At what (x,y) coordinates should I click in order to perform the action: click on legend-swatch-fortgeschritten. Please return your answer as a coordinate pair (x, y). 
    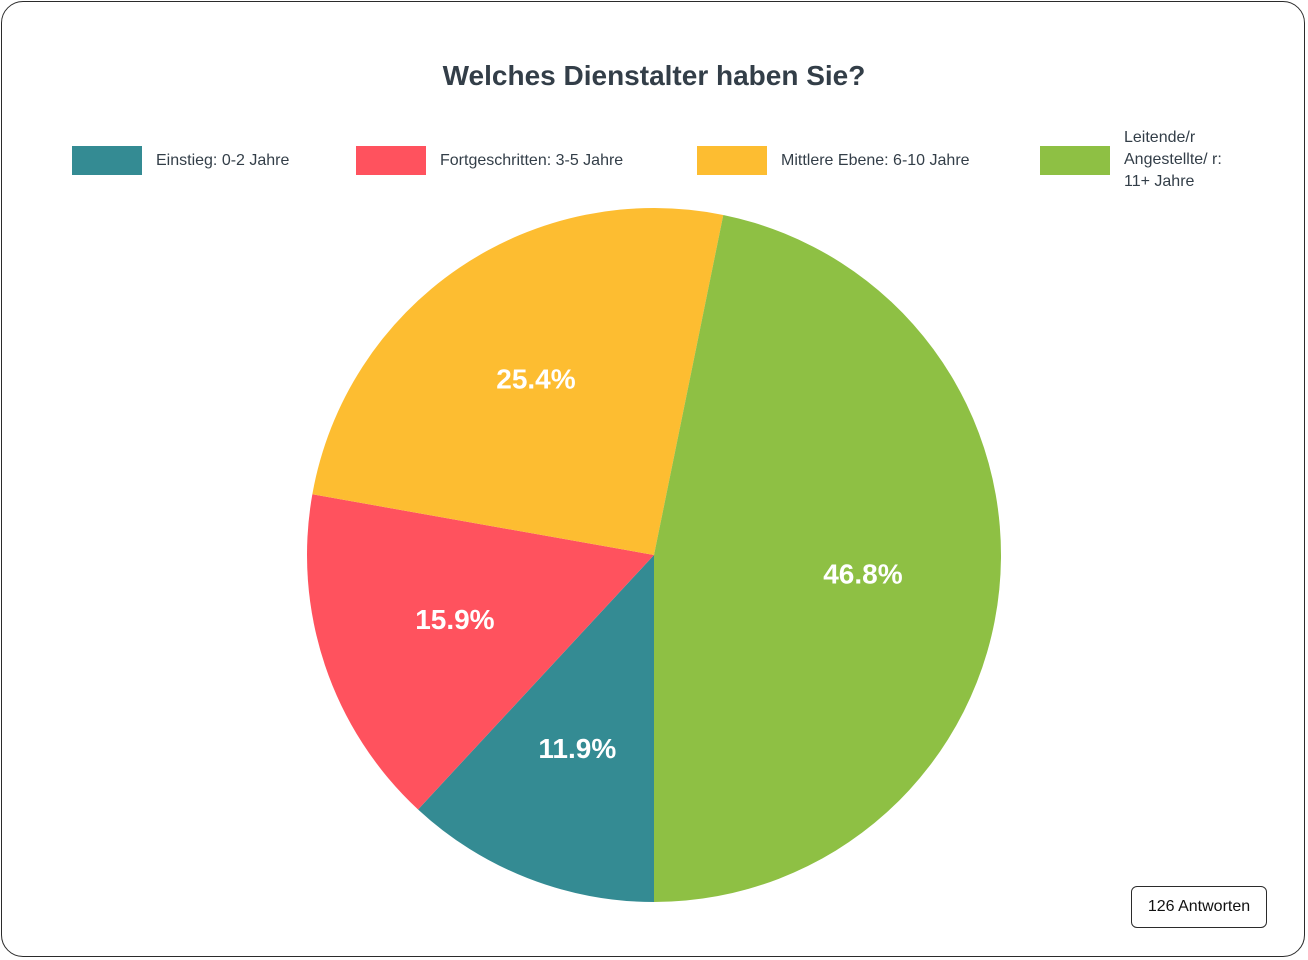
    Looking at the image, I should click on (391, 160).